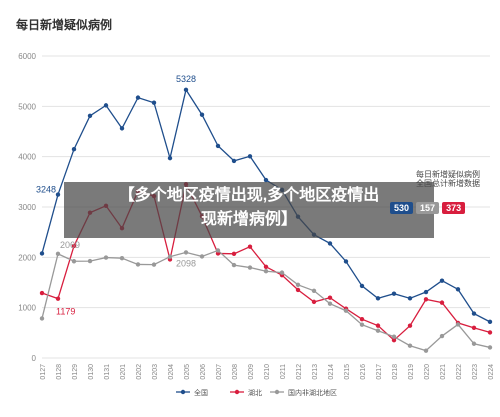  What do you see at coordinates (427, 372) in the screenshot?
I see `x-tick-label: 0220` at bounding box center [427, 372].